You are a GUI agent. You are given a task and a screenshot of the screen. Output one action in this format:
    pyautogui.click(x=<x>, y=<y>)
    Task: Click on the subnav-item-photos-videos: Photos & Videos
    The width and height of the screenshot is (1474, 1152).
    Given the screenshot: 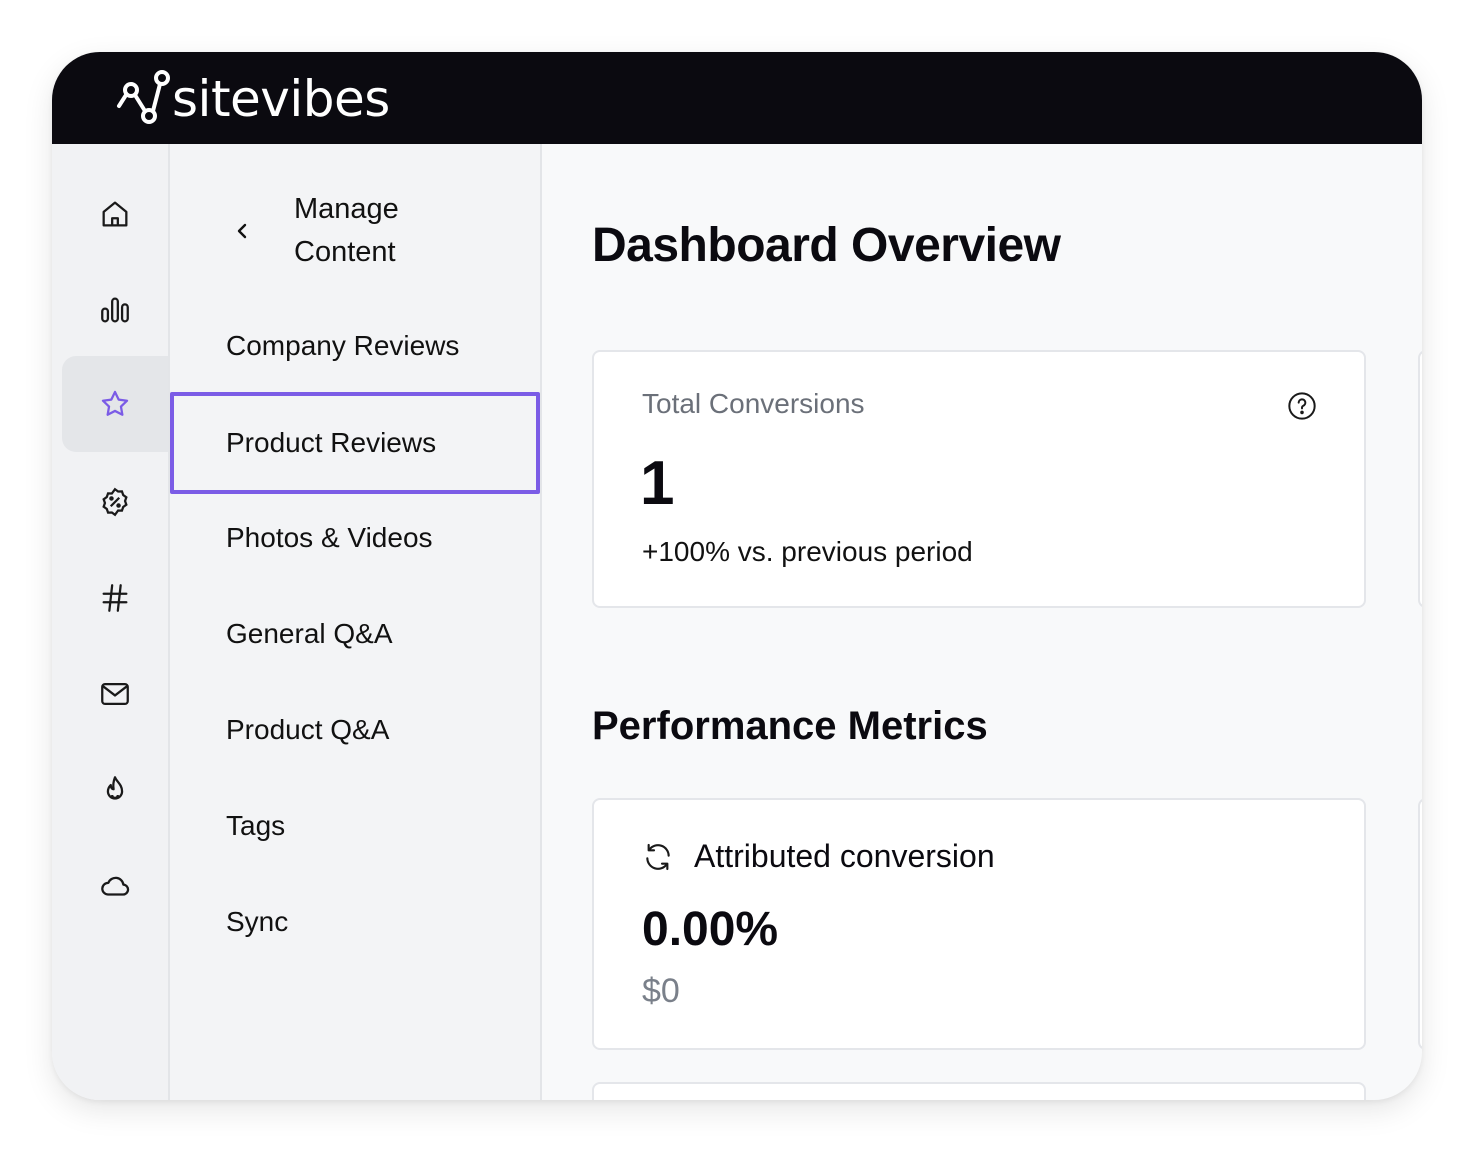 What is the action you would take?
    pyautogui.click(x=329, y=537)
    